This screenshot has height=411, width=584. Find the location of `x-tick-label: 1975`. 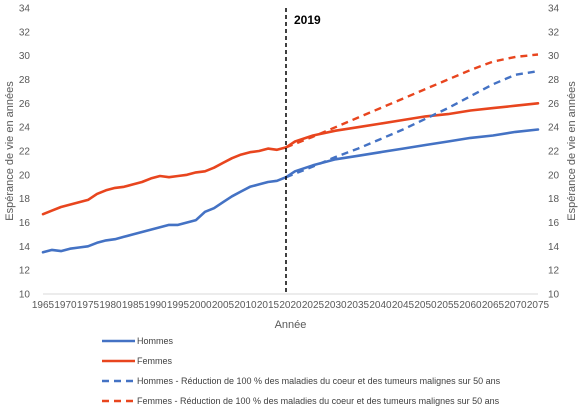

x-tick-label: 1975 is located at coordinates (88, 305).